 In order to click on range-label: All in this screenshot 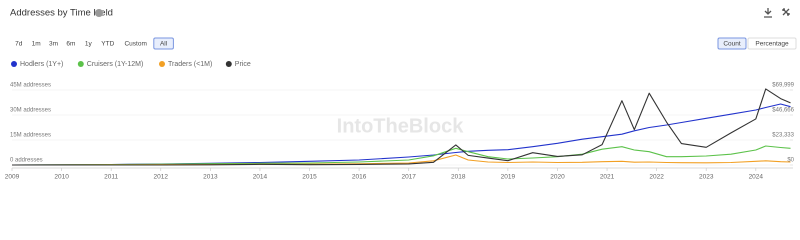, I will do `click(164, 44)`.